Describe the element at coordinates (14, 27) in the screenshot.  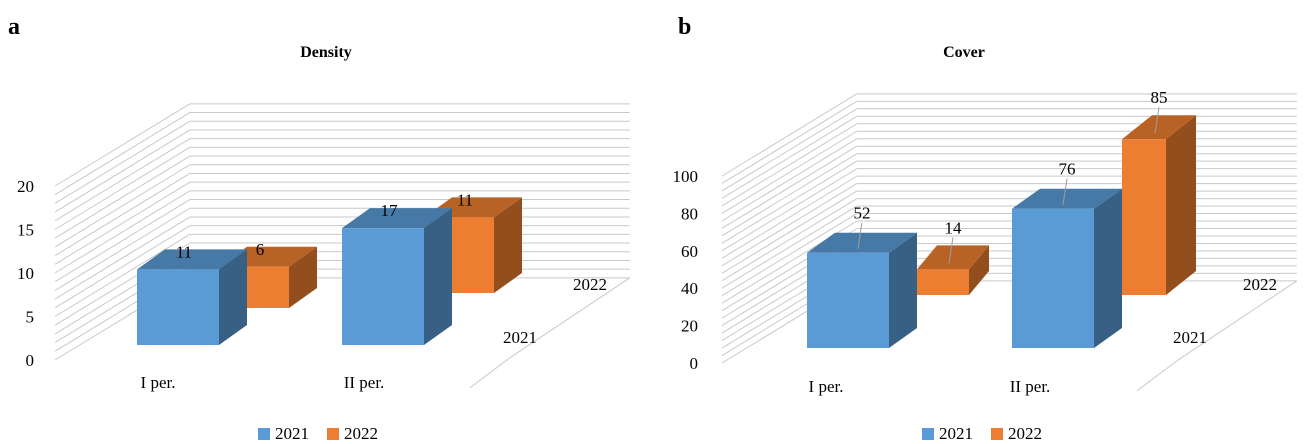
I see `panel-a-letter: a` at that location.